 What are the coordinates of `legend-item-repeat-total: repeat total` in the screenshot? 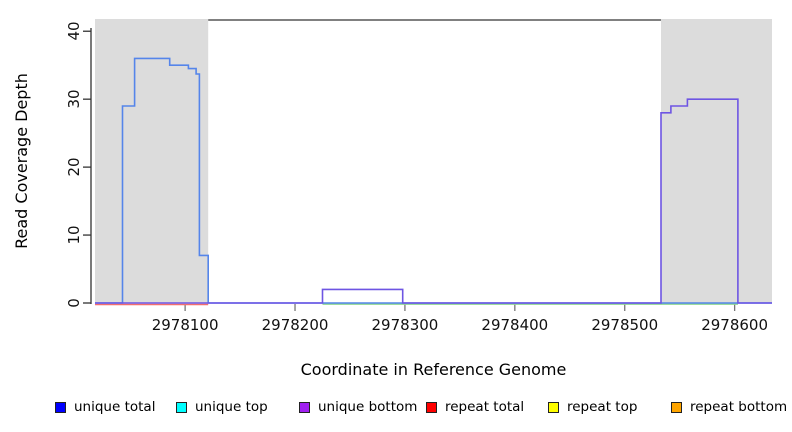 It's located at (475, 407).